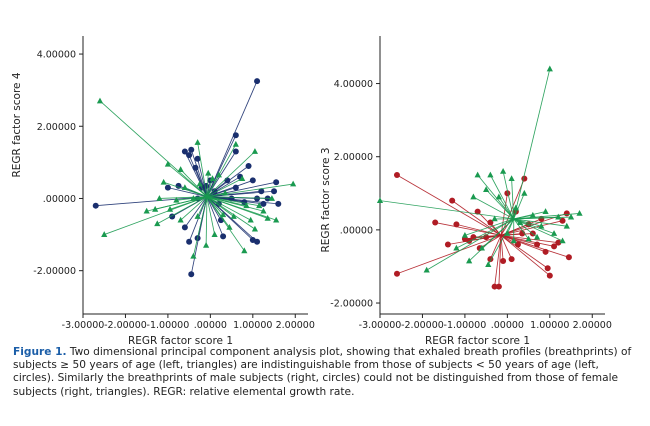 The width and height of the screenshot is (650, 426). I want to click on series-circles, so click(187, 178).